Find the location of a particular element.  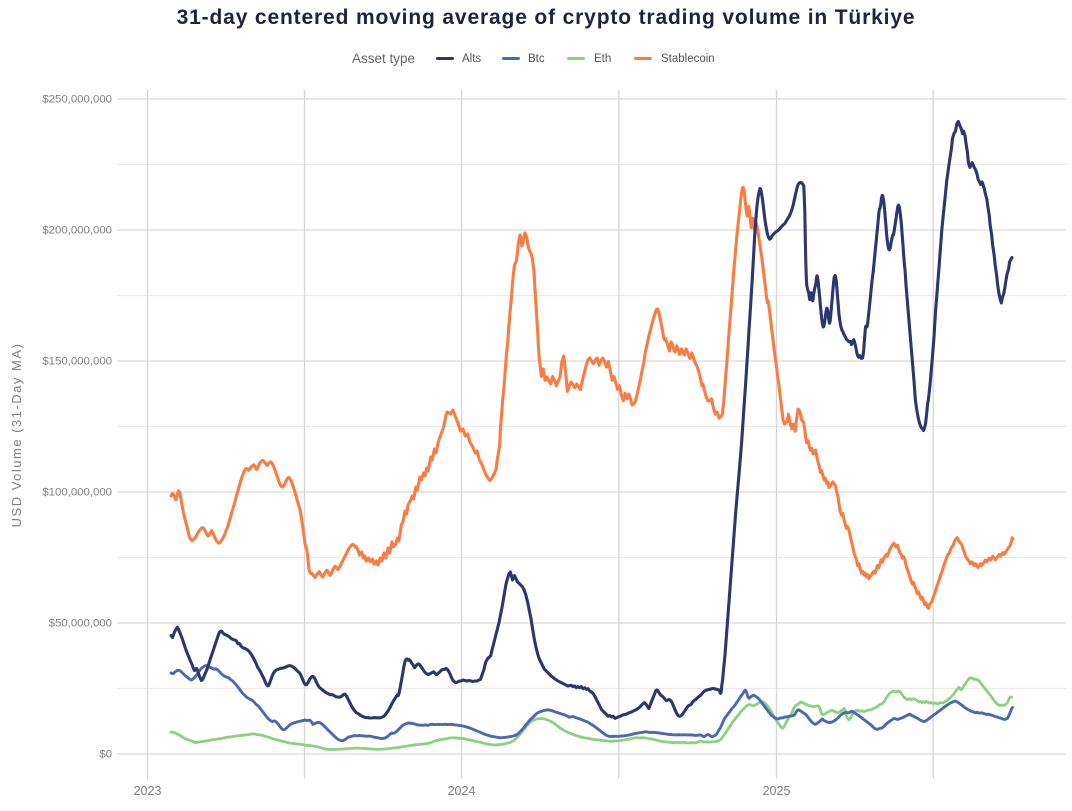

svg-text: 2025 is located at coordinates (777, 791).